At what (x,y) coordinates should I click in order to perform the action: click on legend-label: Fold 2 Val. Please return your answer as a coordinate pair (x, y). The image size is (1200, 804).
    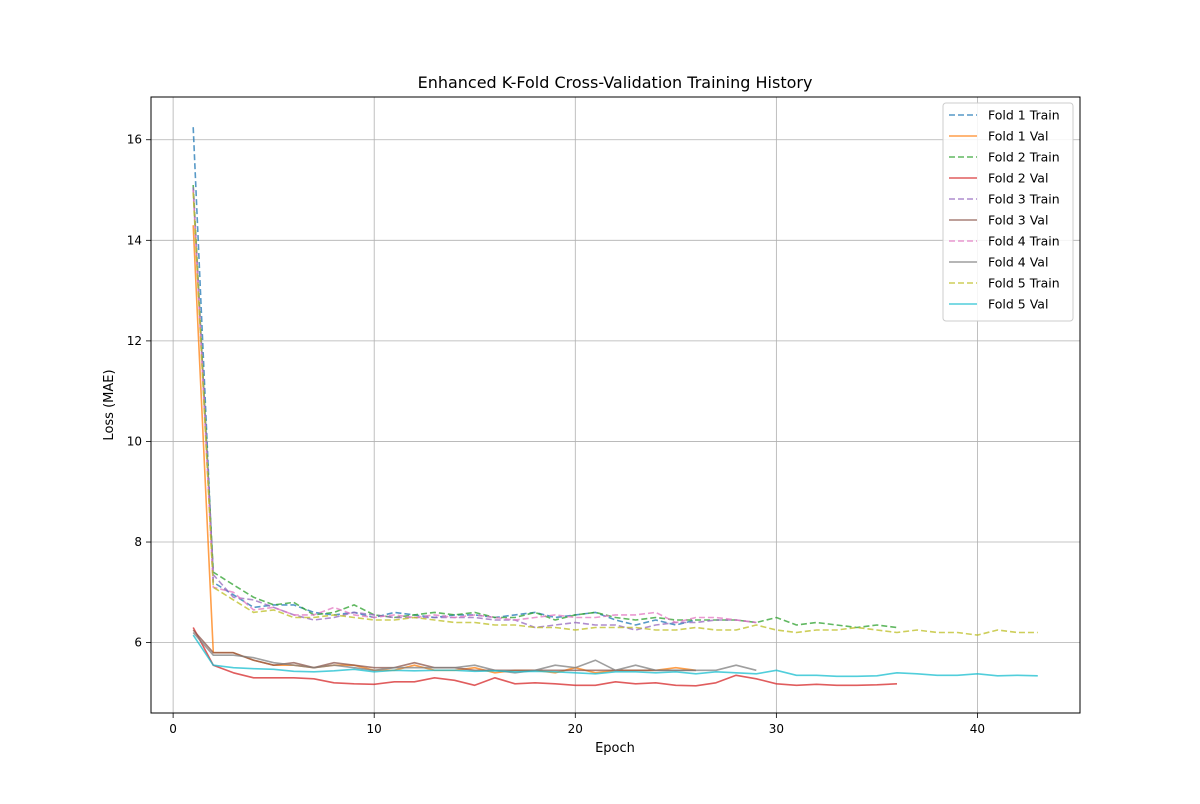
    Looking at the image, I should click on (1018, 178).